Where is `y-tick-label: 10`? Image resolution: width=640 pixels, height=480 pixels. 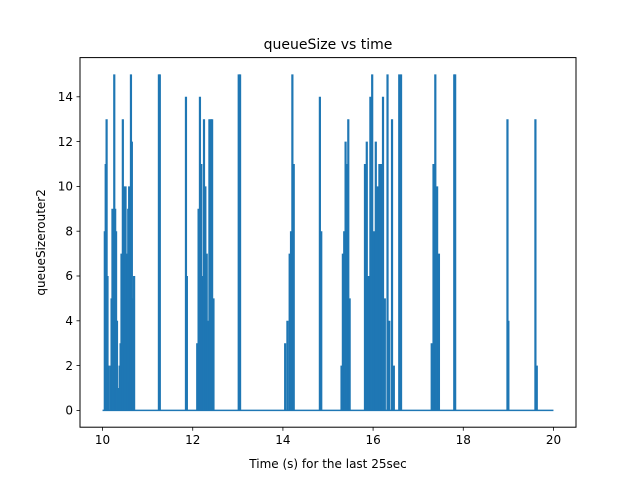
y-tick-label: 10 is located at coordinates (65, 187).